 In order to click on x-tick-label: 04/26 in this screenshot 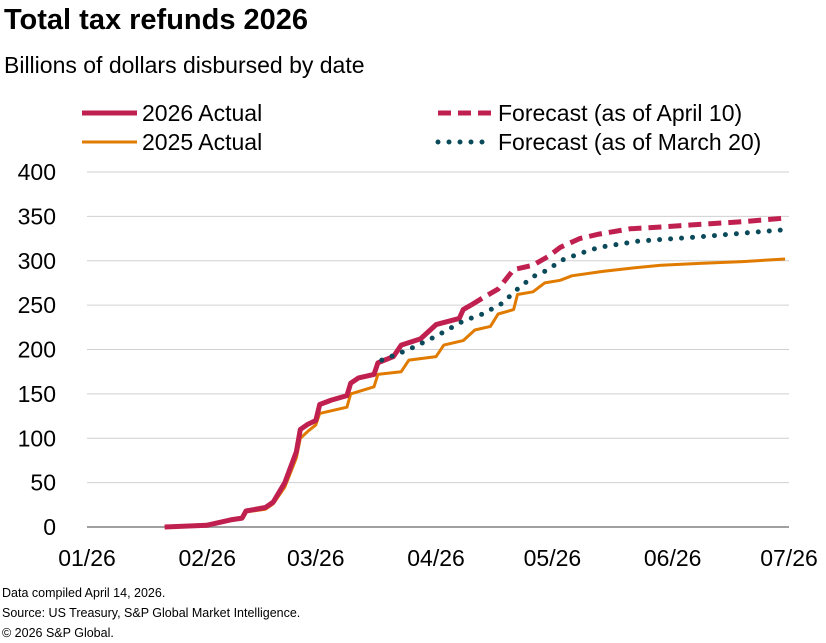, I will do `click(436, 558)`.